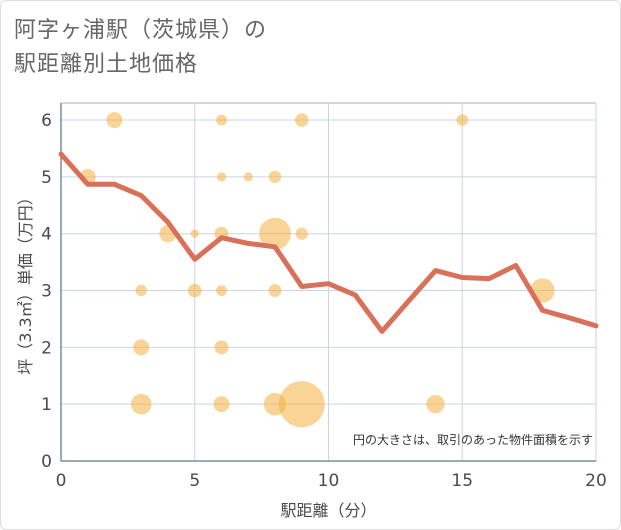 The width and height of the screenshot is (621, 530). I want to click on x-tick-label: 10, so click(329, 481).